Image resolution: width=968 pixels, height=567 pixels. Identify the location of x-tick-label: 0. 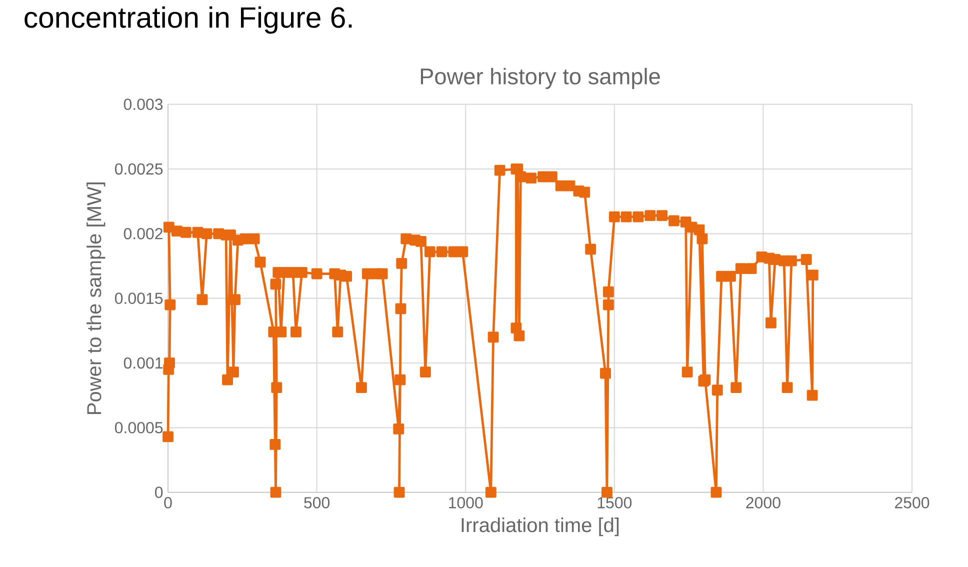
(168, 502).